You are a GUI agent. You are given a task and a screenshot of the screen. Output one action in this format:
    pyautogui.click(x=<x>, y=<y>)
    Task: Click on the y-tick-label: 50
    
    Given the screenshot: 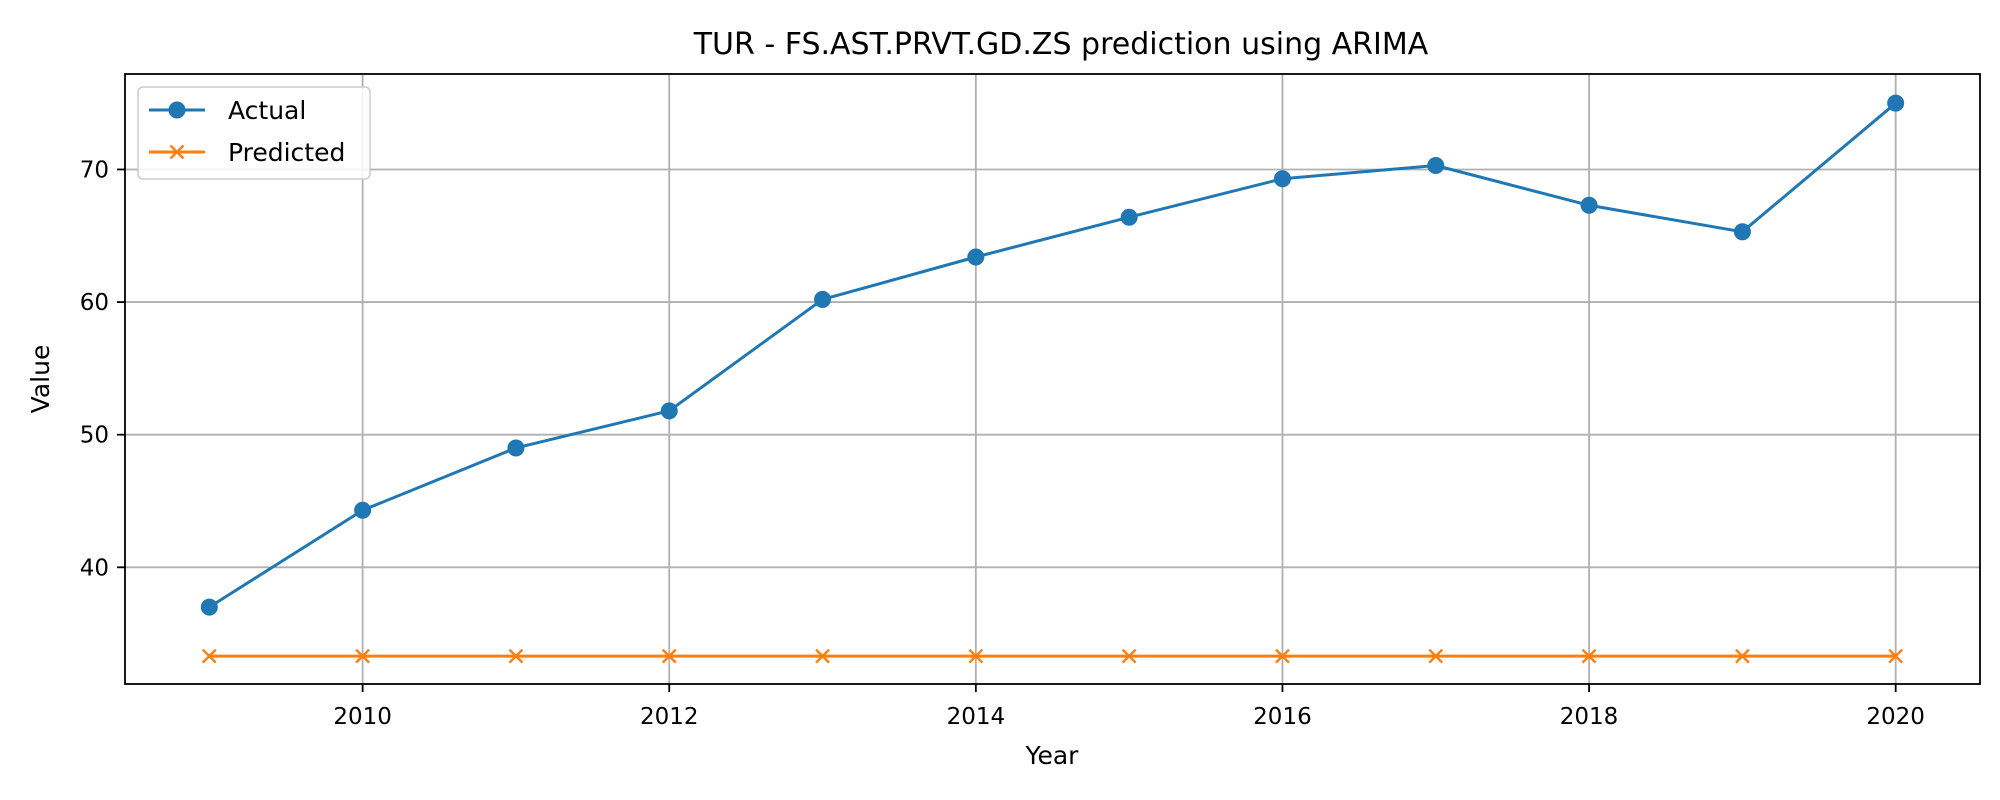 What is the action you would take?
    pyautogui.click(x=94, y=436)
    